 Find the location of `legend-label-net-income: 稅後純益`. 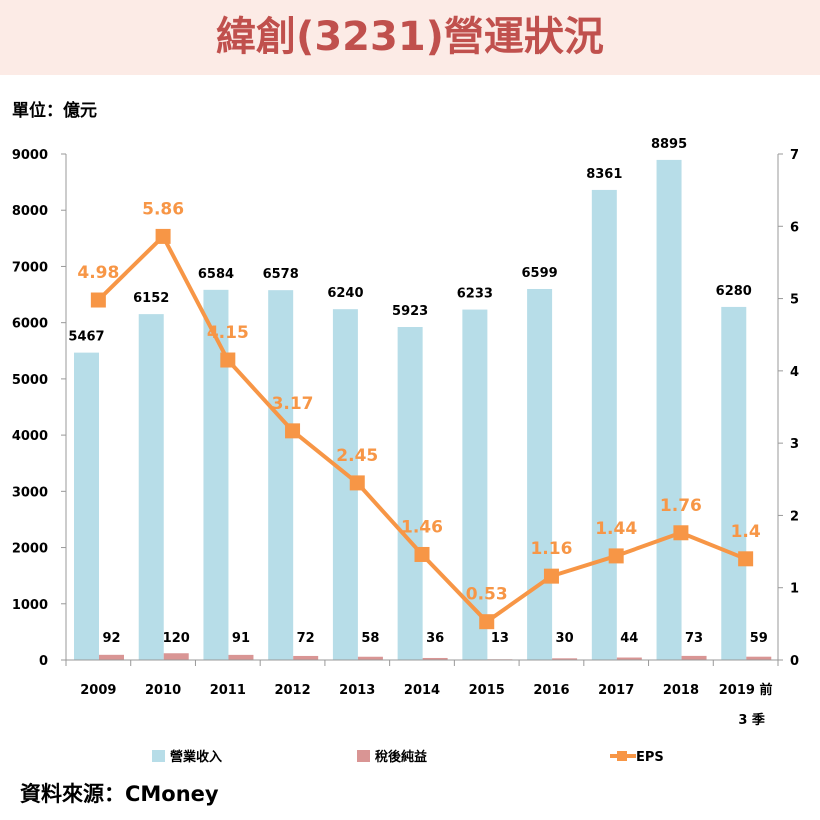

legend-label-net-income: 稅後純益 is located at coordinates (401, 757).